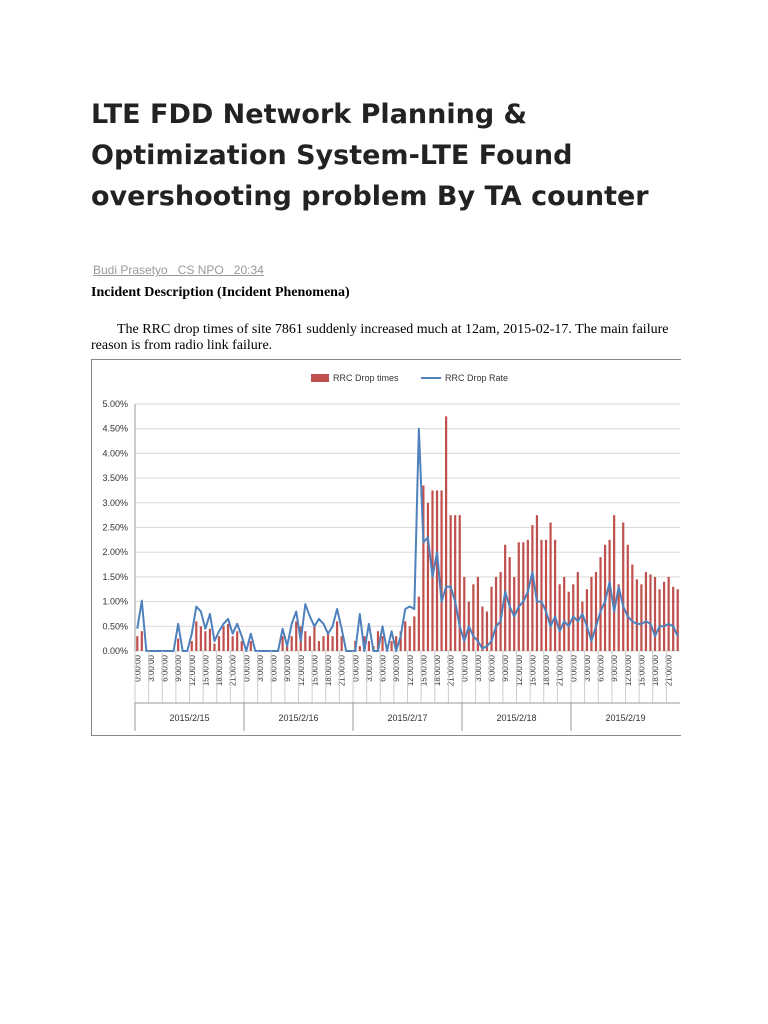 This screenshot has width=768, height=1024. I want to click on author: Budi Prasetyo, so click(130, 270).